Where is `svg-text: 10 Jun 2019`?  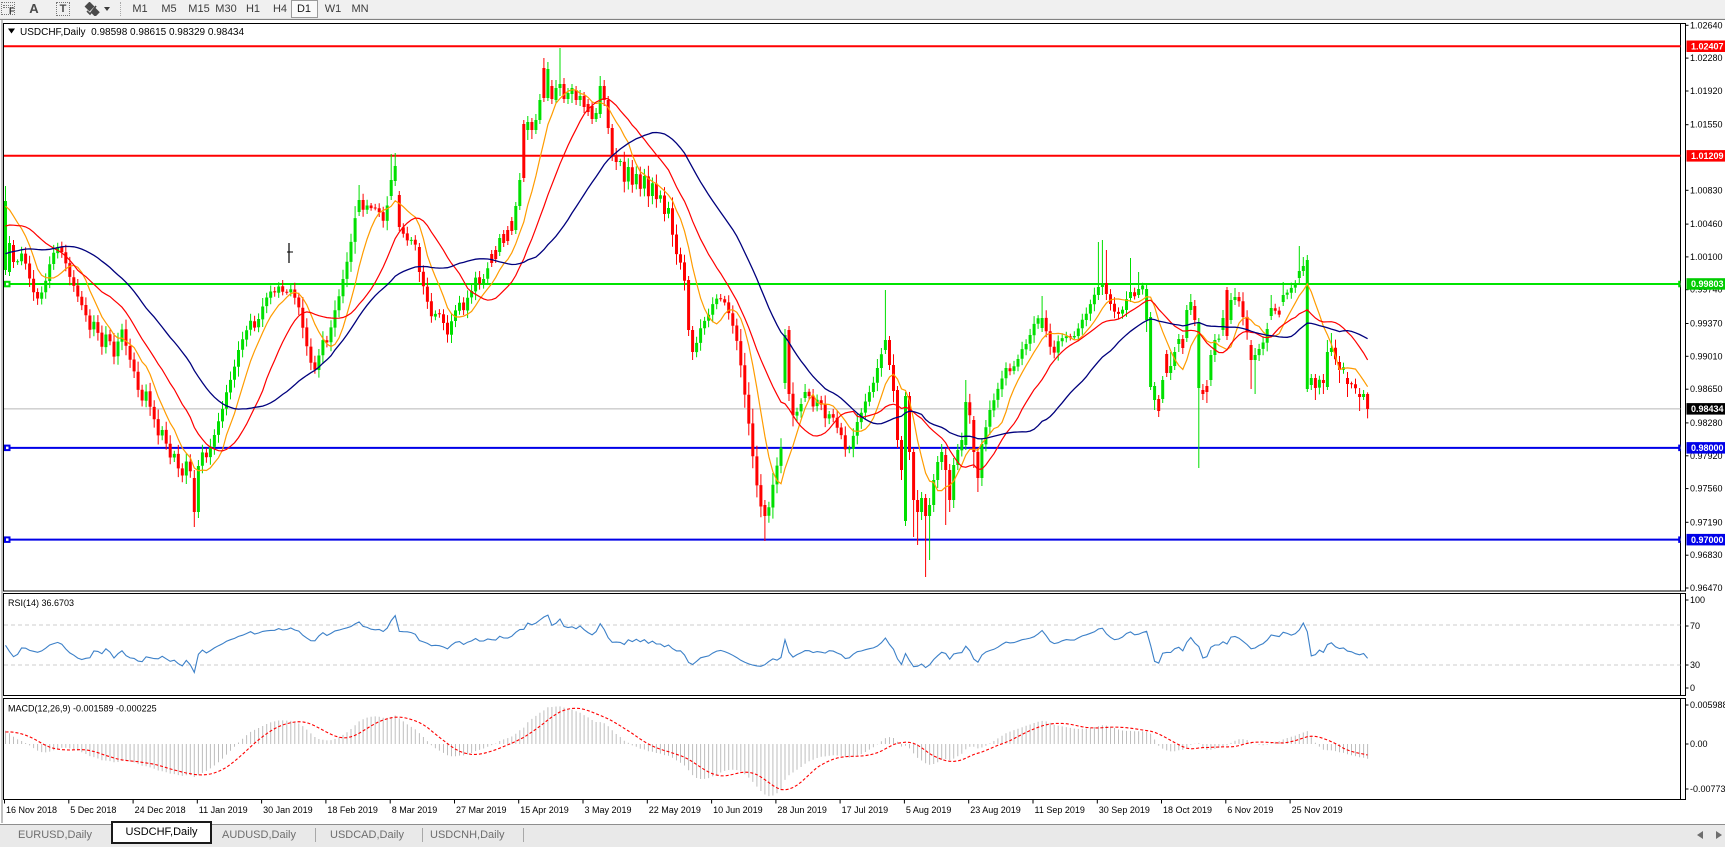
svg-text: 10 Jun 2019 is located at coordinates (738, 810).